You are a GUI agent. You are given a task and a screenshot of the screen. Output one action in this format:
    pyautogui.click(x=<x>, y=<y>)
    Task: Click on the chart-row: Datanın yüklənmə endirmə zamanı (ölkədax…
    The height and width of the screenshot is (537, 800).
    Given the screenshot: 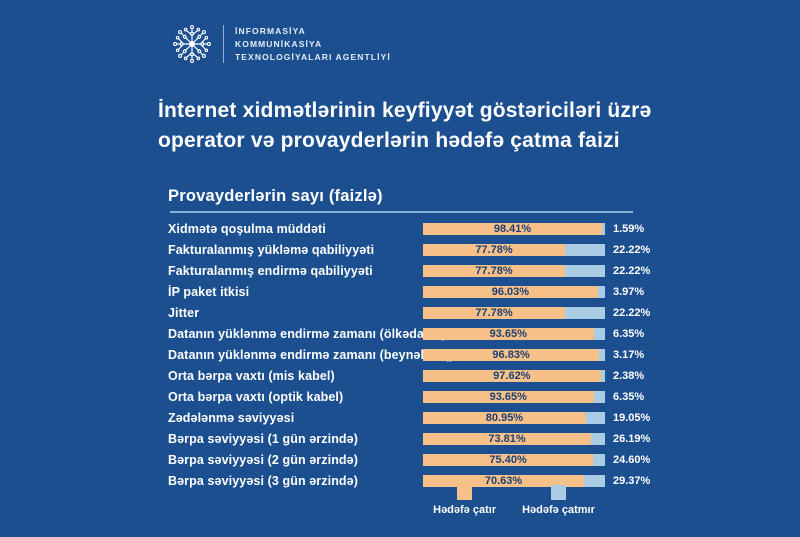 What is the action you would take?
    pyautogui.click(x=484, y=333)
    